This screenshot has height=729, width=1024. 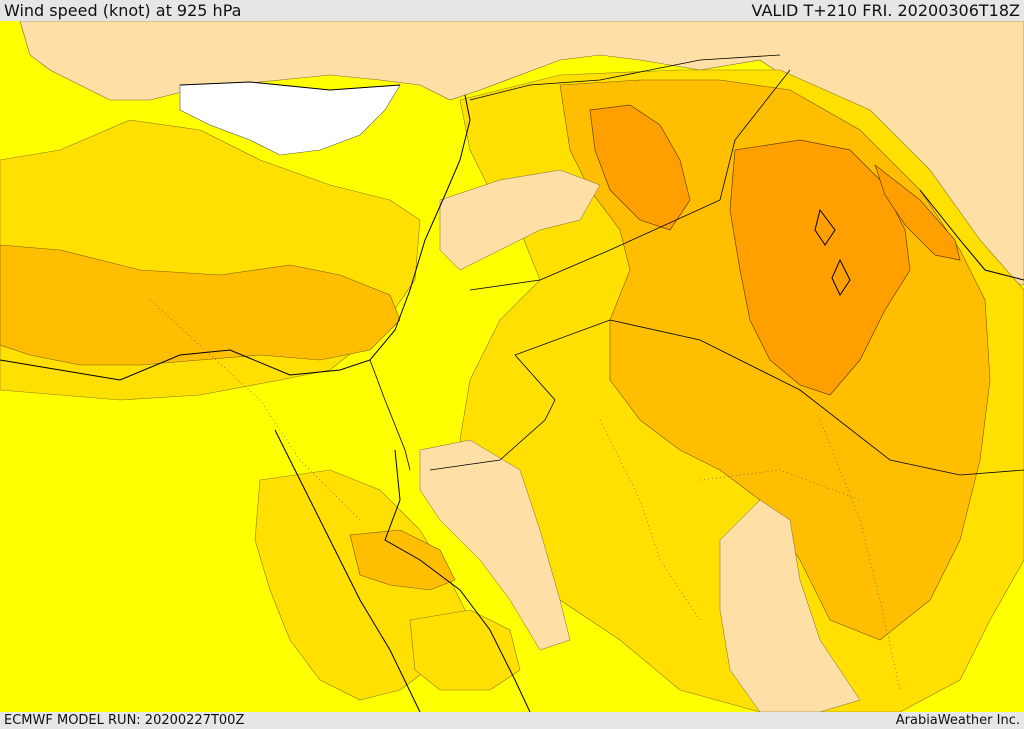 What do you see at coordinates (917, 212) in the screenshot?
I see `very-strong-wind-gulf` at bounding box center [917, 212].